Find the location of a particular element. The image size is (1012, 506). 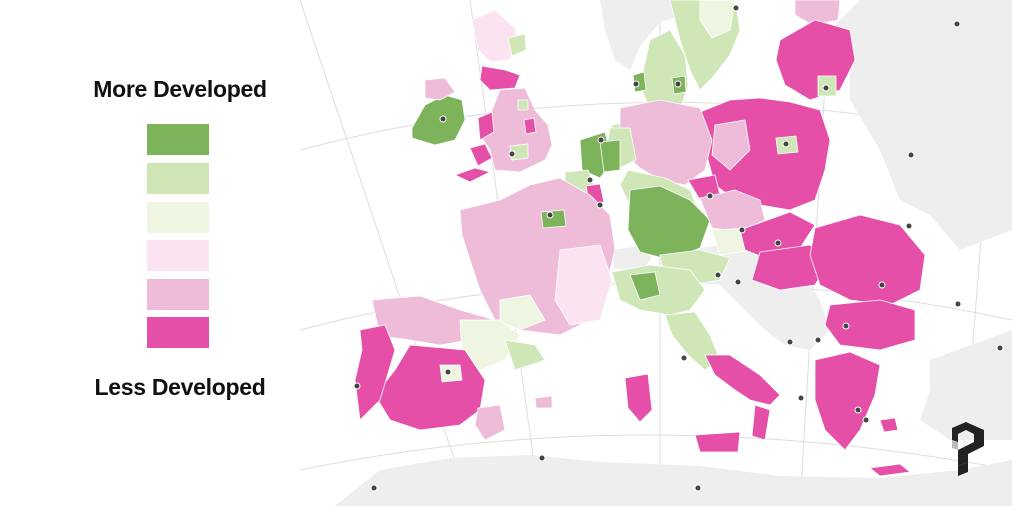

baltic-states is located at coordinates (815, 50).